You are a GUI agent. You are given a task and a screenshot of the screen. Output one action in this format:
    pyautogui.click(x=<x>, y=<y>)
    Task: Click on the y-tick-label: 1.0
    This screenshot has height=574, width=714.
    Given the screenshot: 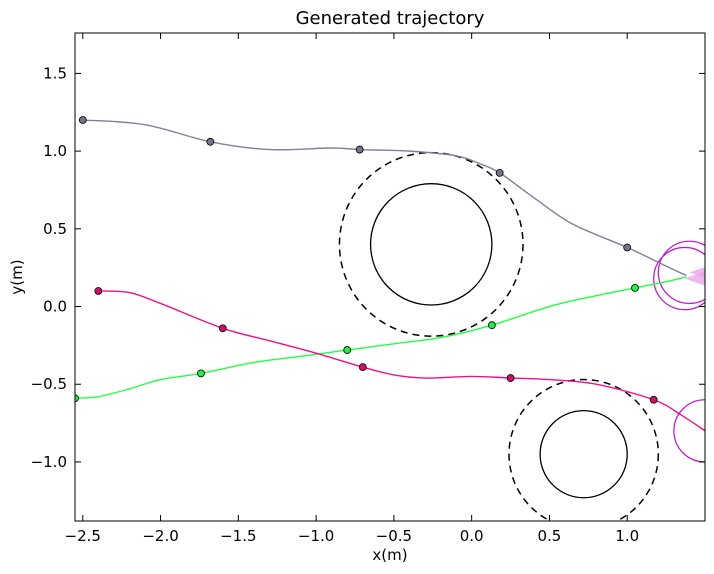 What is the action you would take?
    pyautogui.click(x=55, y=151)
    